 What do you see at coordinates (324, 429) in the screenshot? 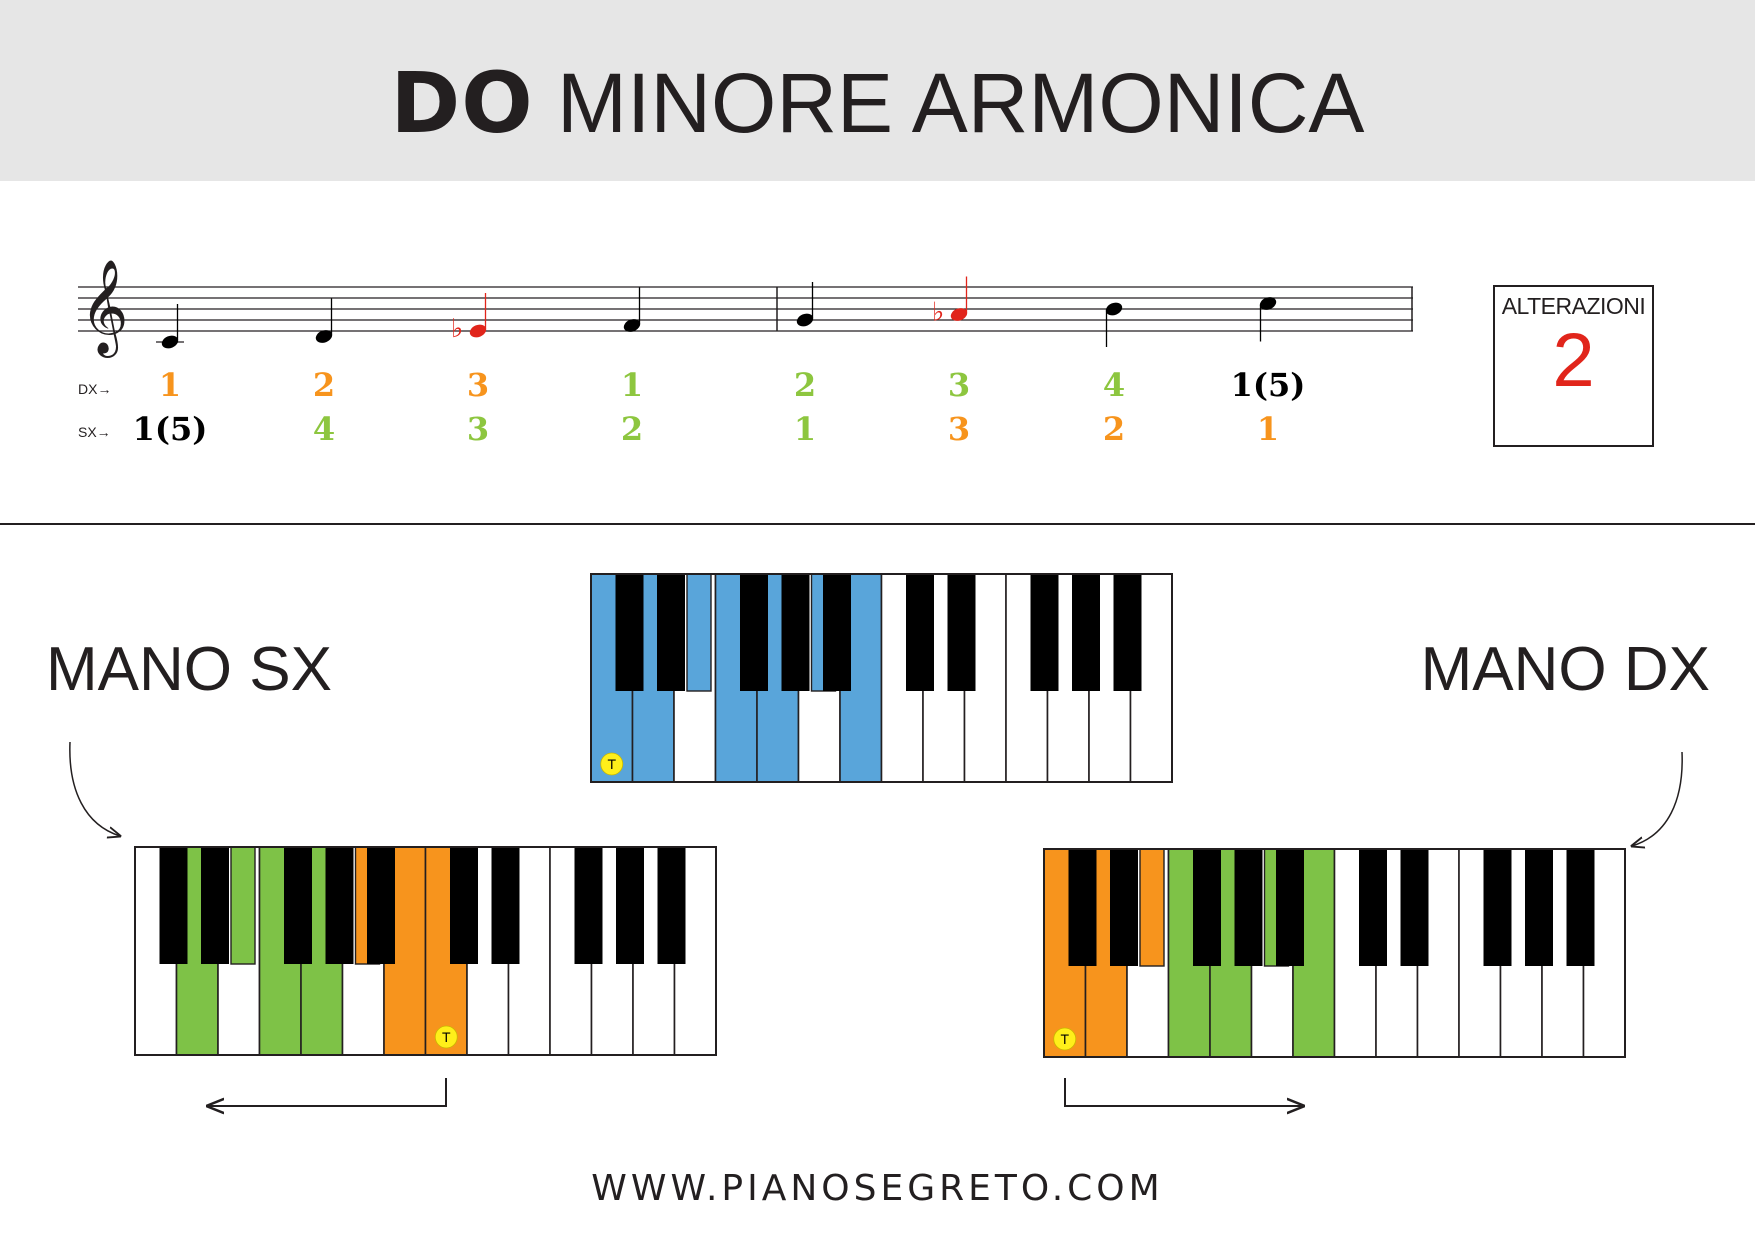
I see `sx-finger: 4` at bounding box center [324, 429].